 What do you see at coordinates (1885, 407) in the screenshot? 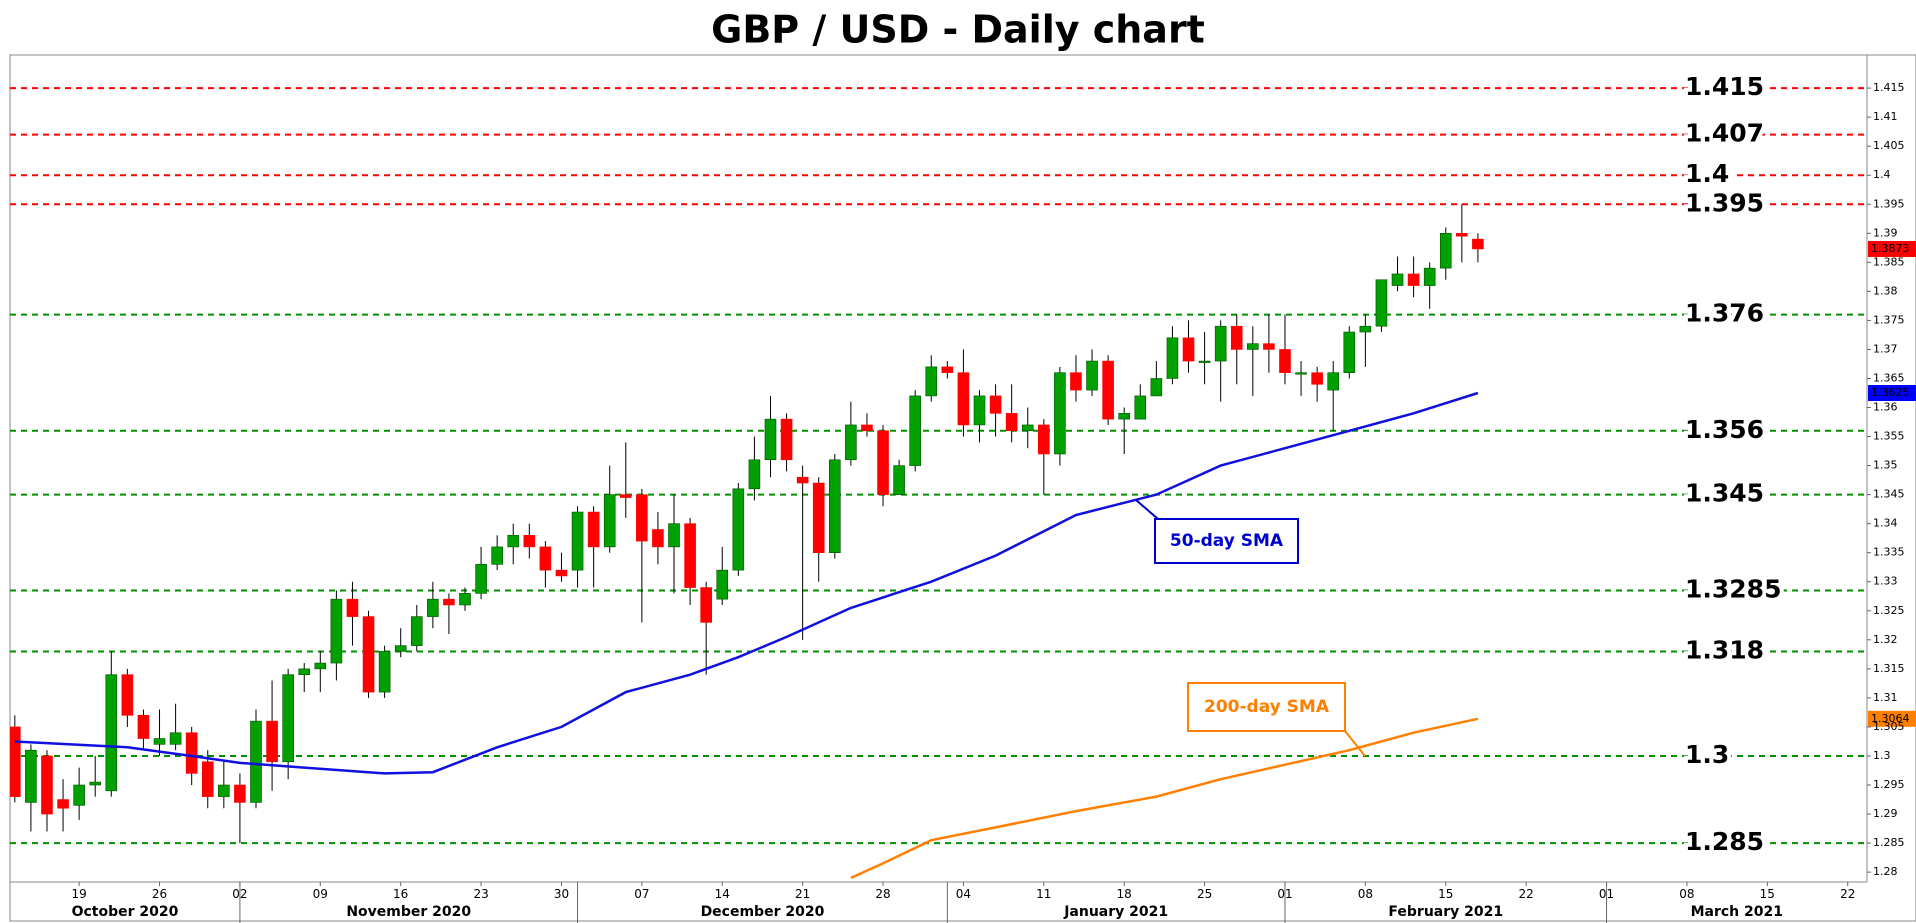
I see `y-tick-label: 1.36` at bounding box center [1885, 407].